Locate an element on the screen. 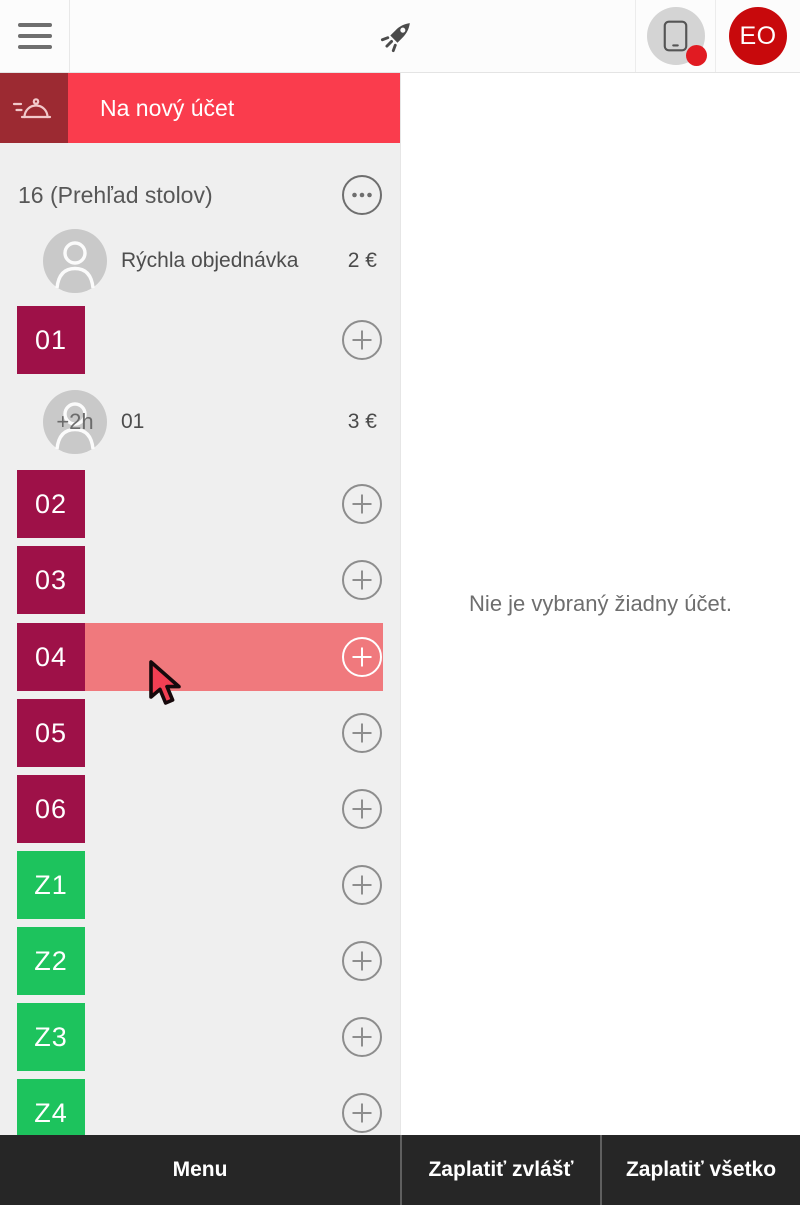 The height and width of the screenshot is (1205, 800). table-row: 06 is located at coordinates (200, 809).